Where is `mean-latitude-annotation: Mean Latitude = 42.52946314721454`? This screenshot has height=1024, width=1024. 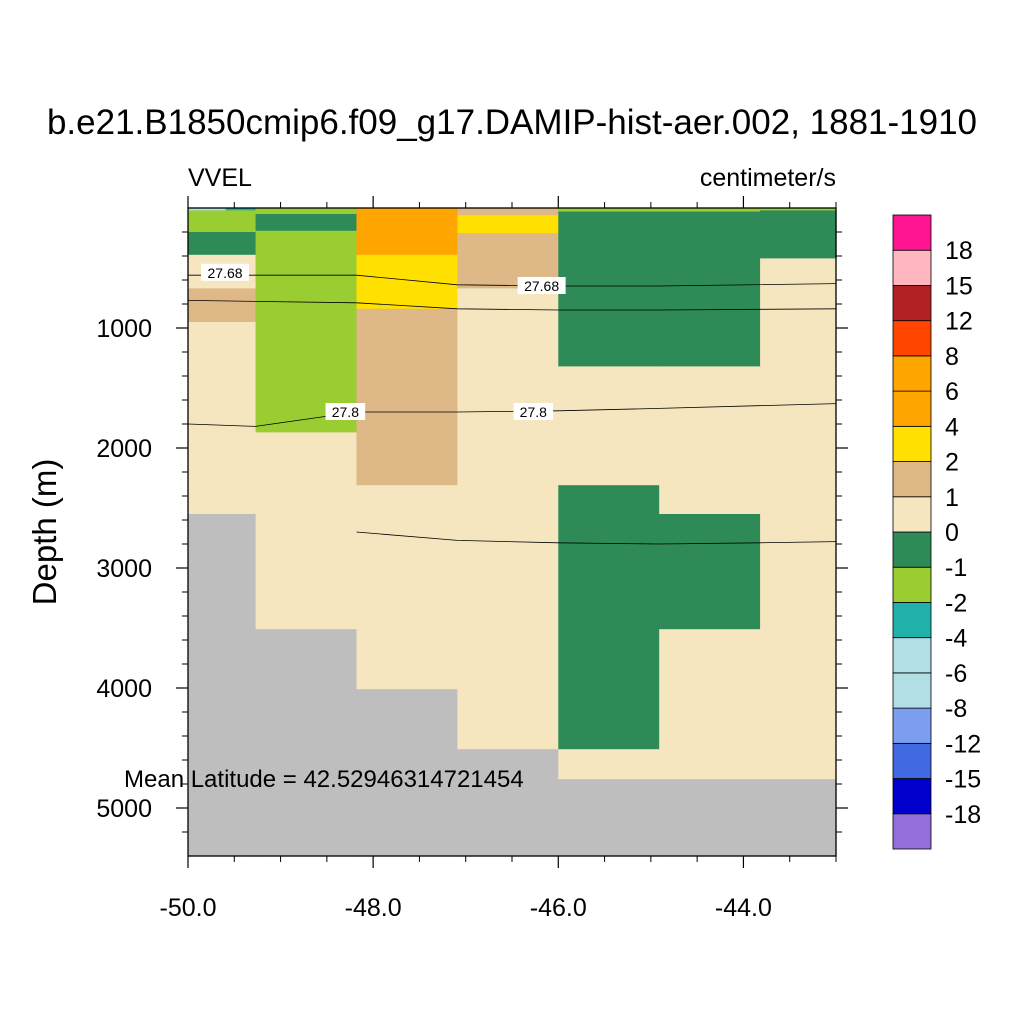
mean-latitude-annotation: Mean Latitude = 42.52946314721454 is located at coordinates (324, 779).